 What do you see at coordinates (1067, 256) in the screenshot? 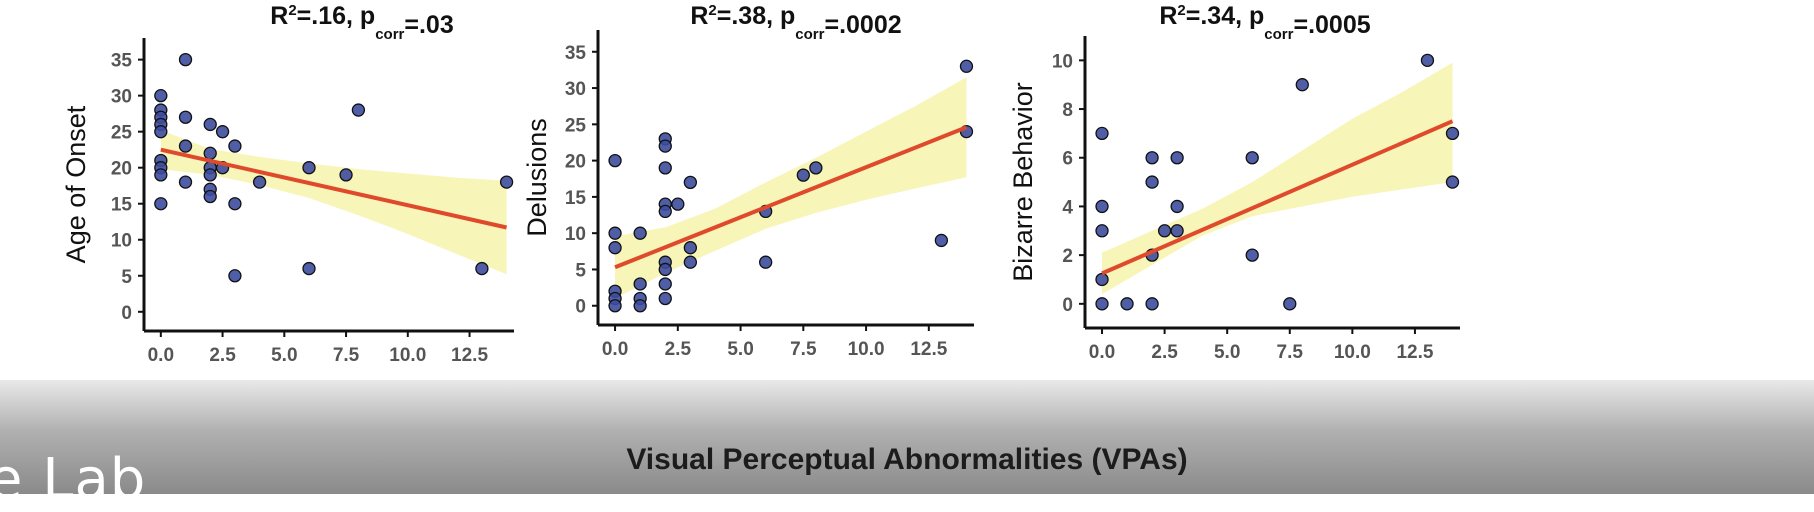
I see `y-tick-label: 2` at bounding box center [1067, 256].